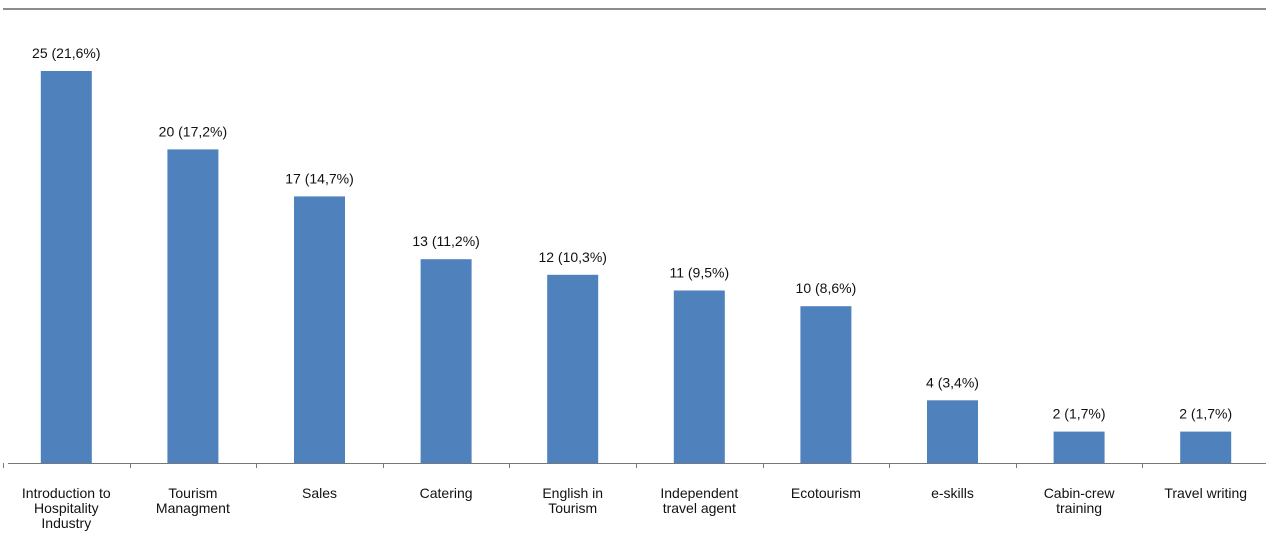 This screenshot has height=542, width=1269. Describe the element at coordinates (1205, 493) in the screenshot. I see `category-label: Travel writing` at that location.